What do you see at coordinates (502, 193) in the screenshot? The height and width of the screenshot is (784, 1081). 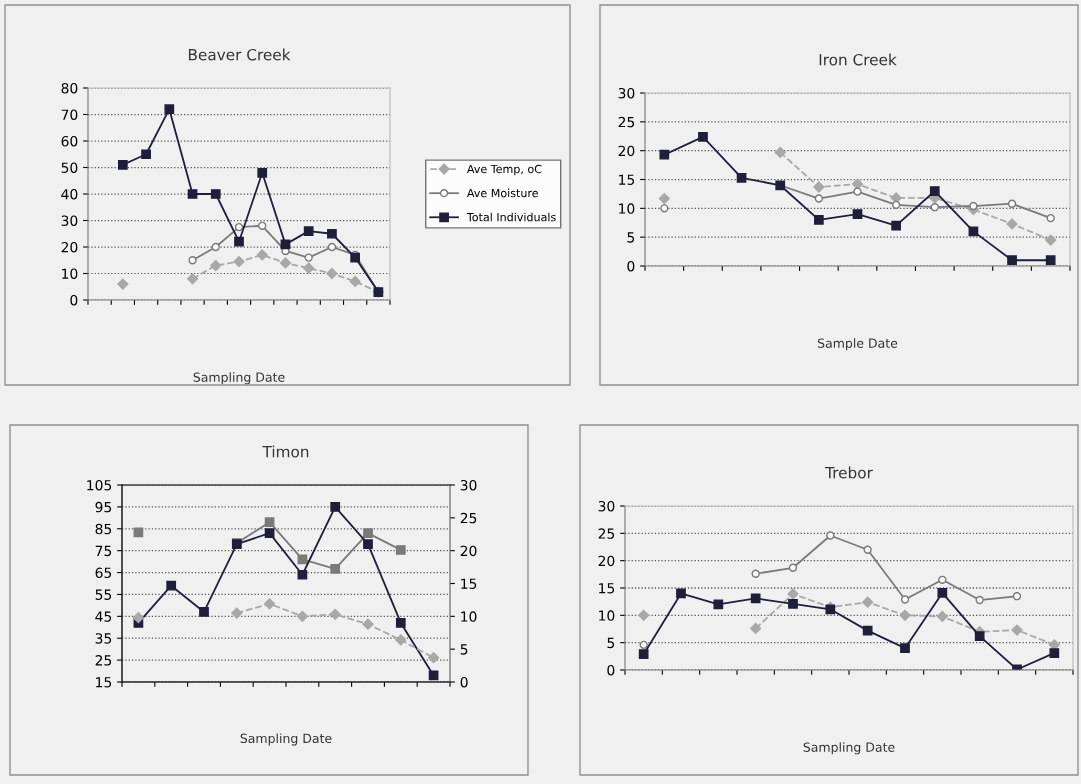 I see `legend-label: Ave Moisture` at bounding box center [502, 193].